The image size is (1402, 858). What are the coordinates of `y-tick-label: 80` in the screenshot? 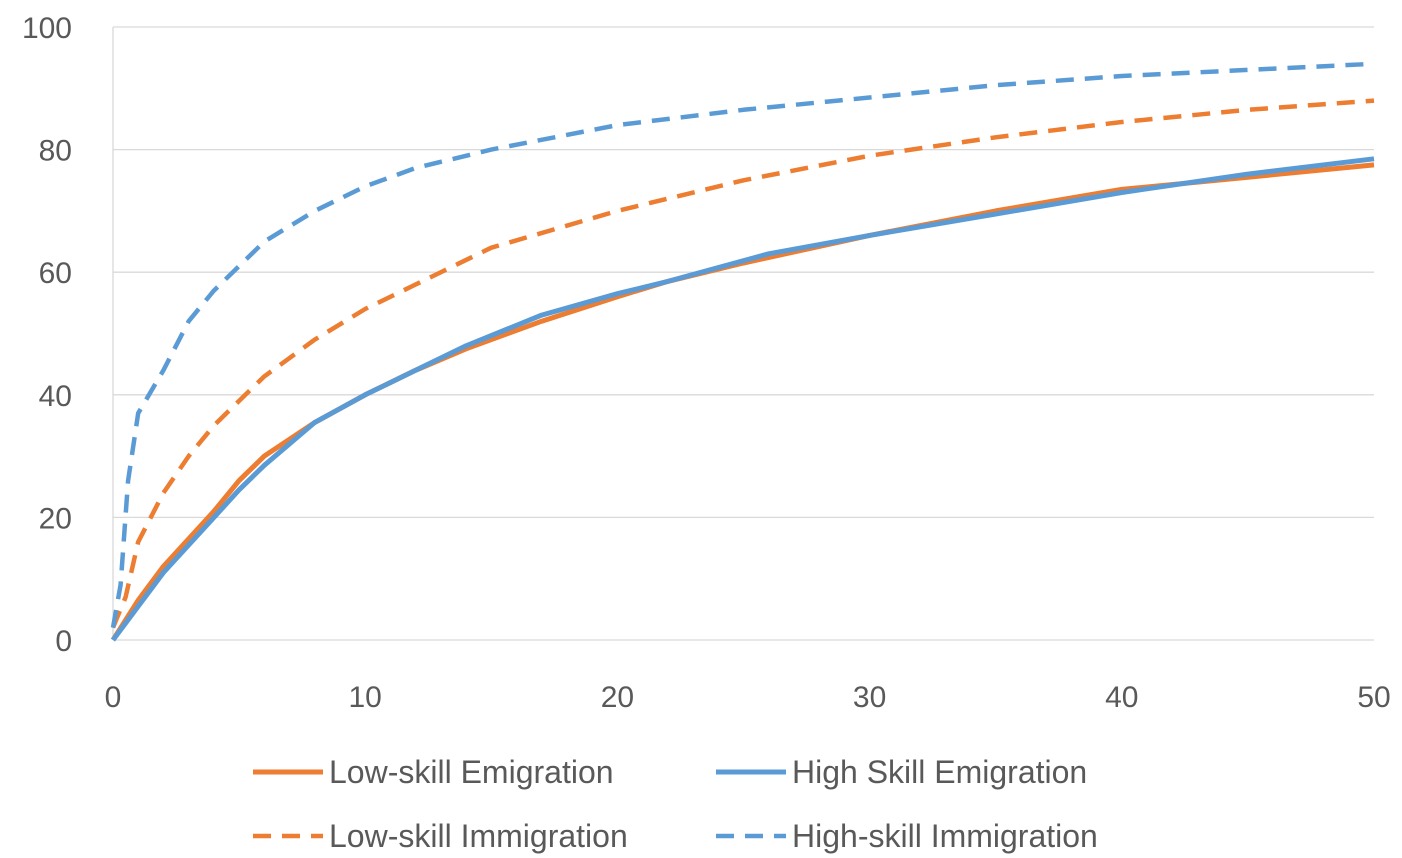 It's located at (55, 151).